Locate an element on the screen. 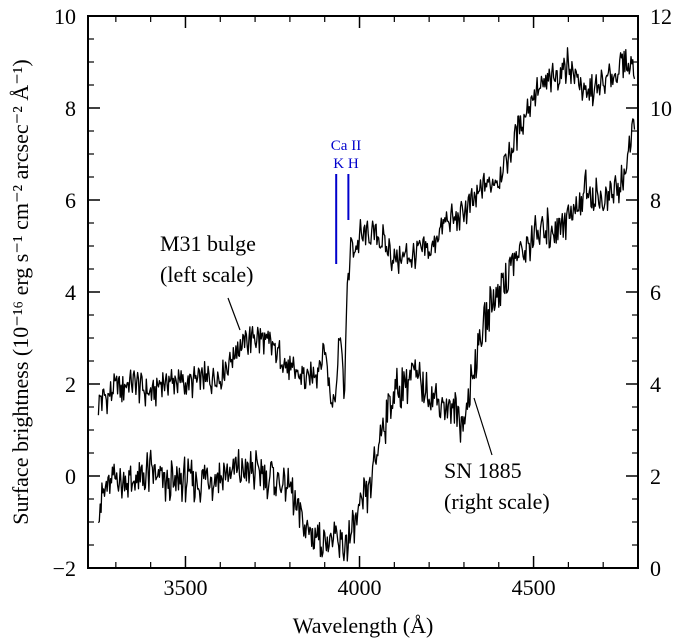 The height and width of the screenshot is (641, 683). y-left-tick-label: −2 is located at coordinates (64, 568).